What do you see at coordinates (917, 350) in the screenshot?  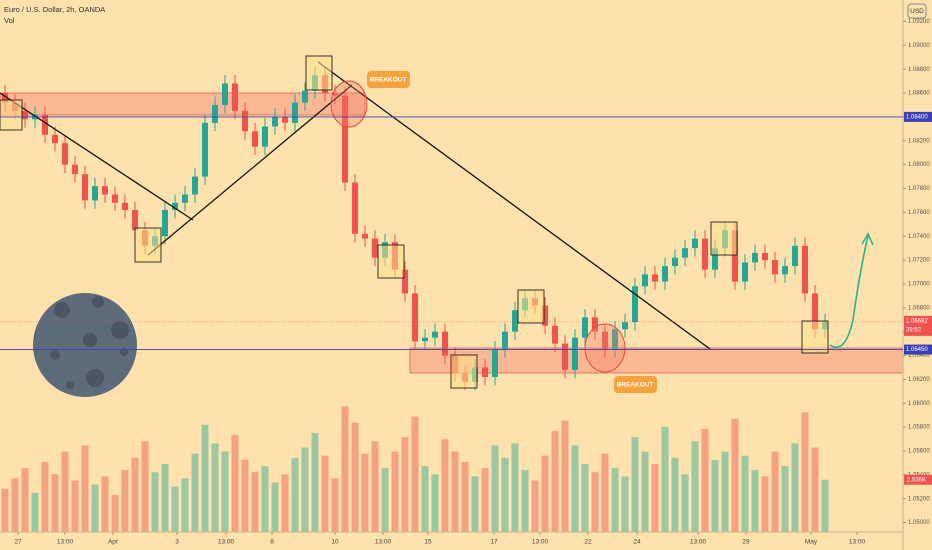 I see `level-label: 1.06450` at bounding box center [917, 350].